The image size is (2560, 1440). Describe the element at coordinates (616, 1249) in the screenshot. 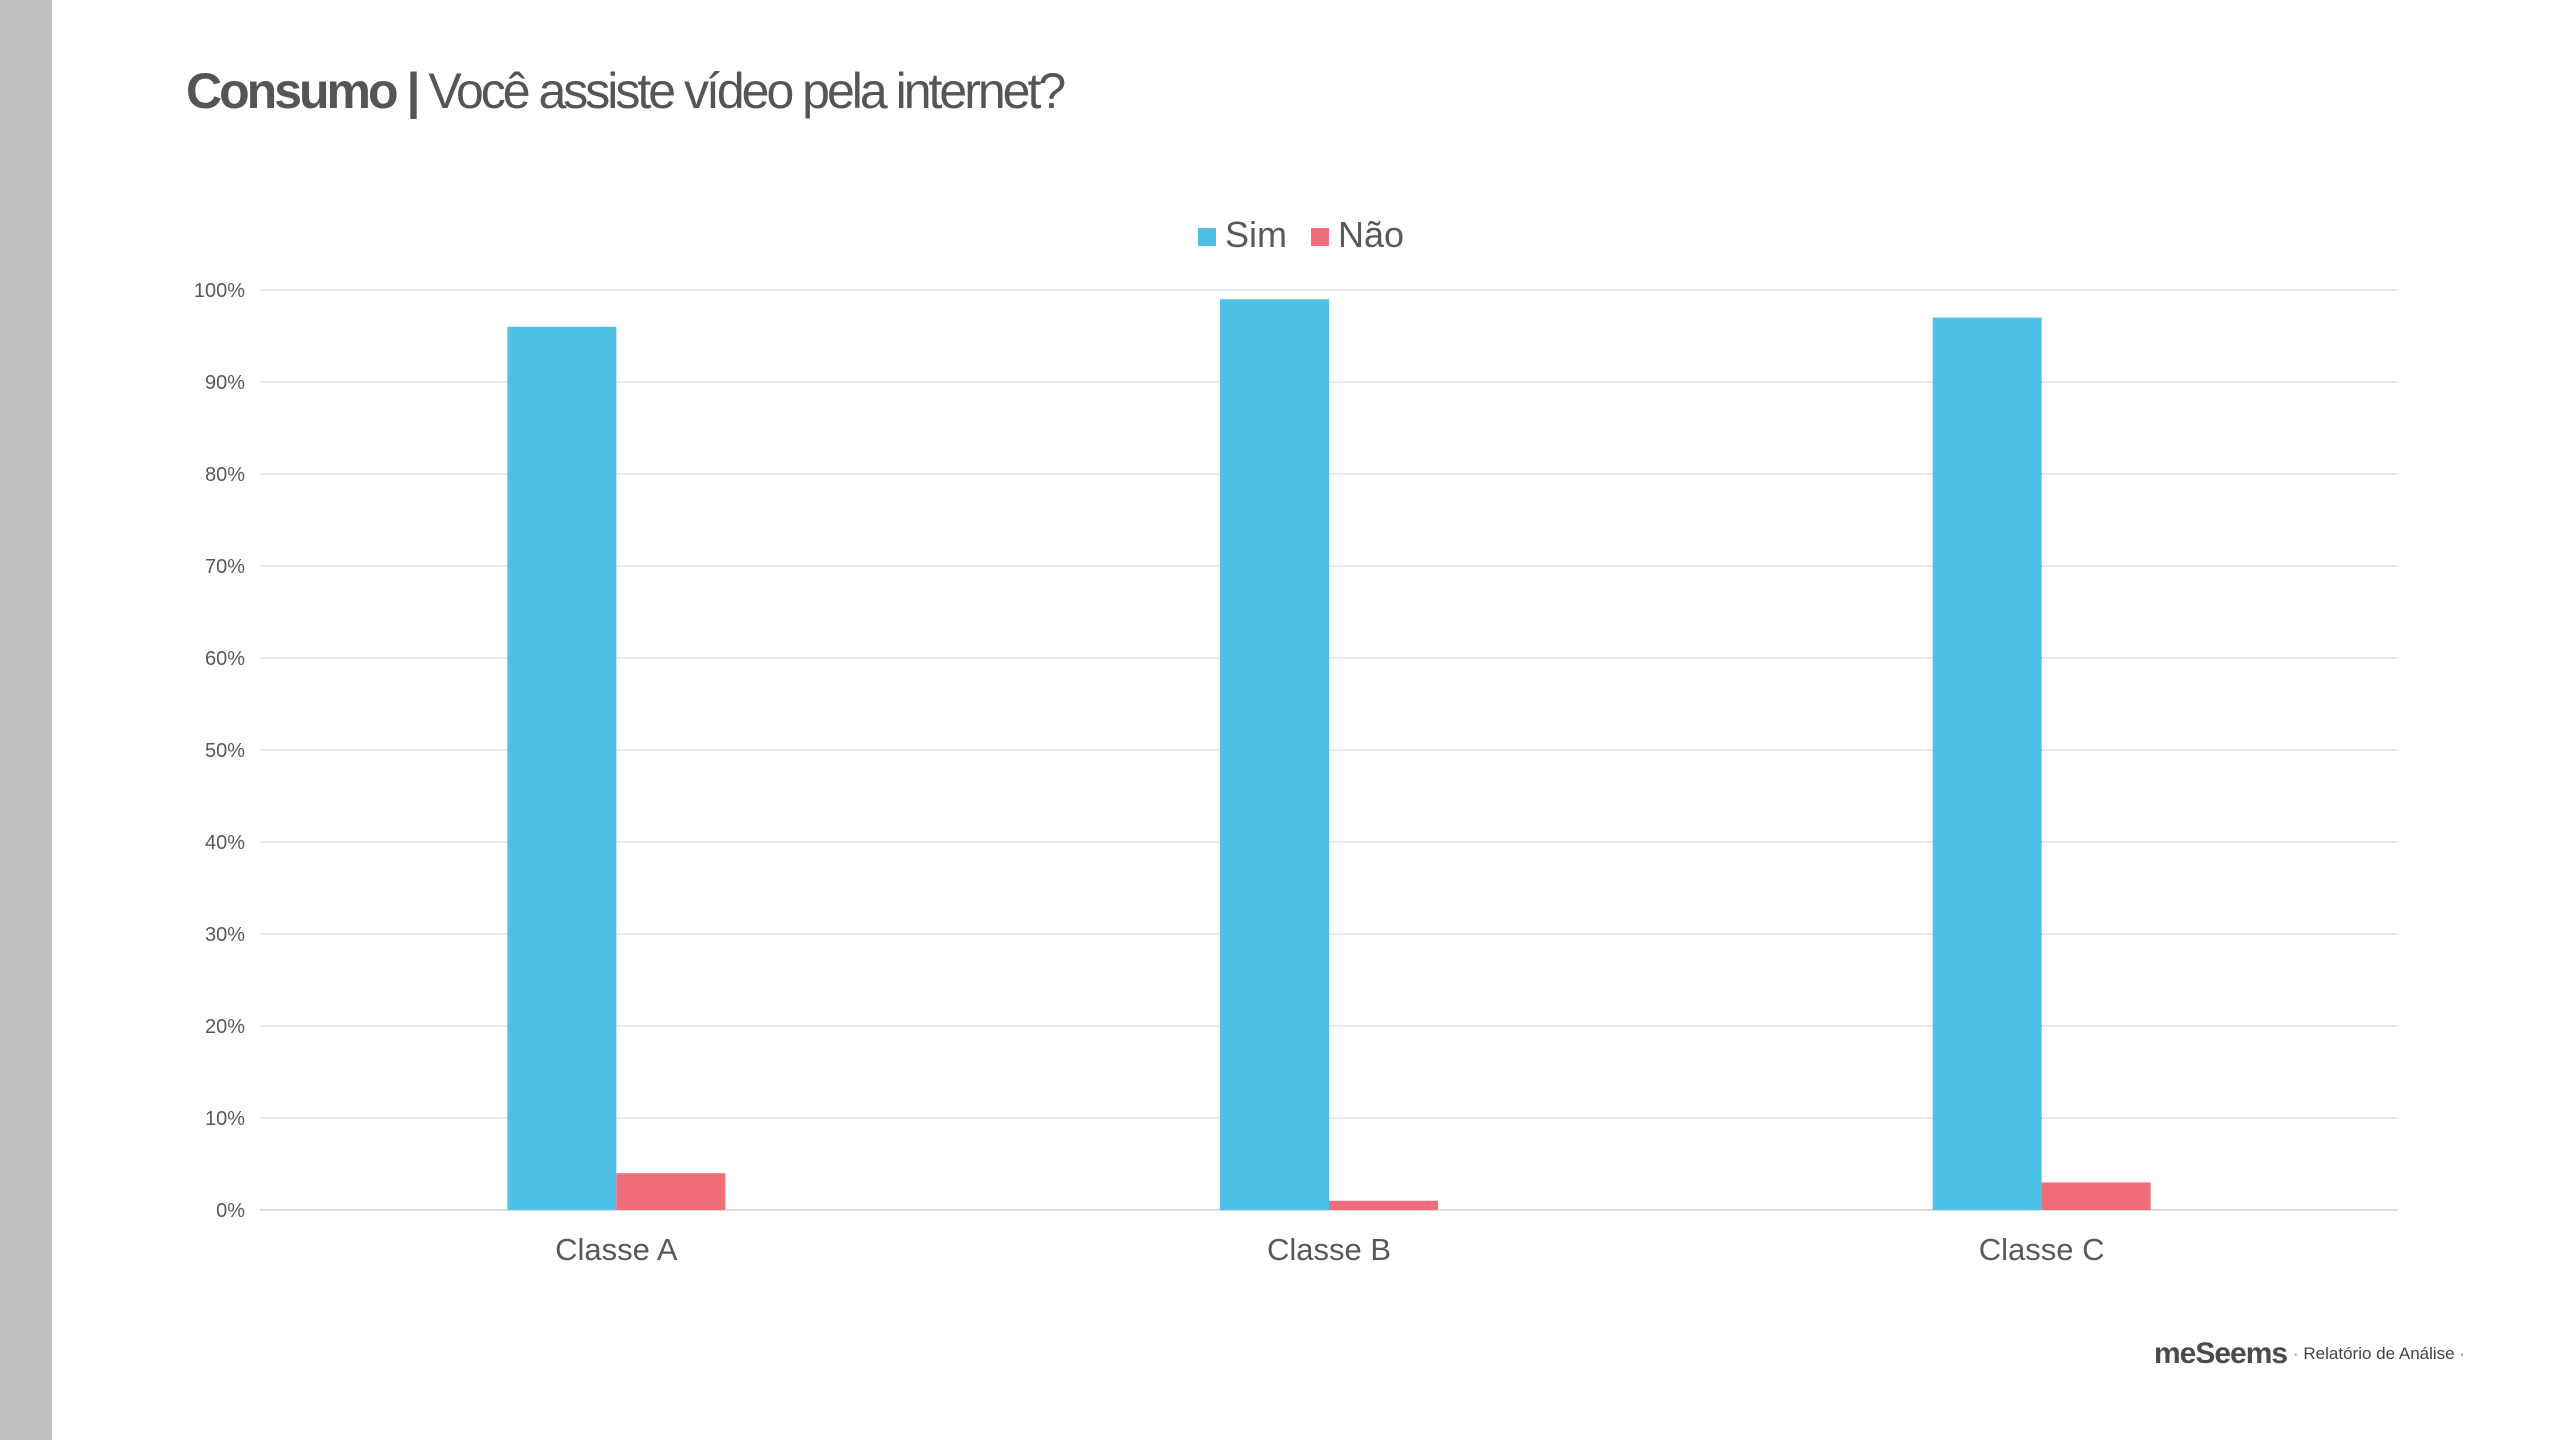

I see `x-tick-label: Classe A` at that location.